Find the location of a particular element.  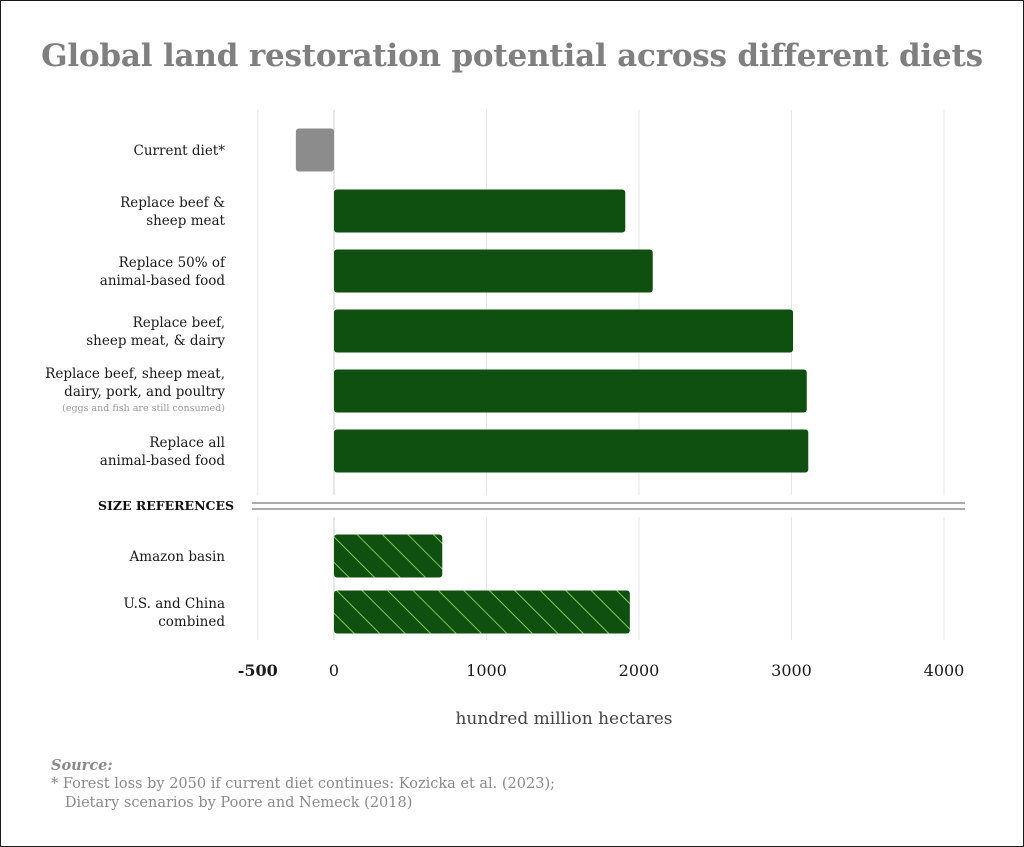

diet-2-label-line-0: Replace 50% of is located at coordinates (172, 263).